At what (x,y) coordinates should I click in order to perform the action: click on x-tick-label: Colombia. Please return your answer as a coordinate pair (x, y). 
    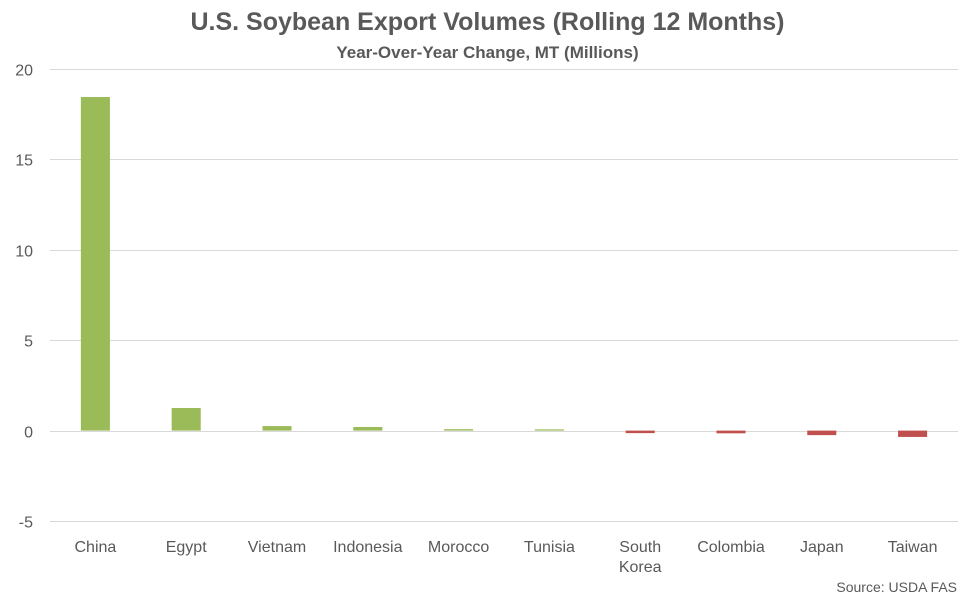
    Looking at the image, I should click on (731, 547).